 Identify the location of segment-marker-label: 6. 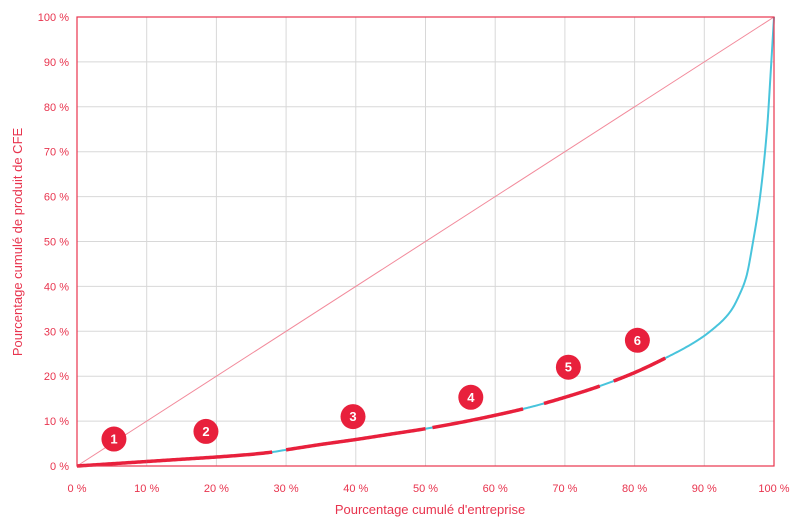
(637, 340).